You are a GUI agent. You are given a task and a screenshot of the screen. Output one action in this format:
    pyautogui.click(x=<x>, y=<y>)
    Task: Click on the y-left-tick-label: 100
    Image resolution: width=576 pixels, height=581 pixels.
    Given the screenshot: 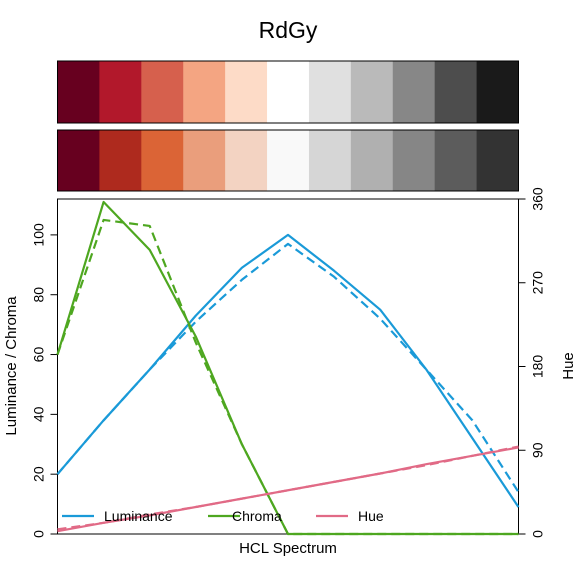 What is the action you would take?
    pyautogui.click(x=39, y=235)
    